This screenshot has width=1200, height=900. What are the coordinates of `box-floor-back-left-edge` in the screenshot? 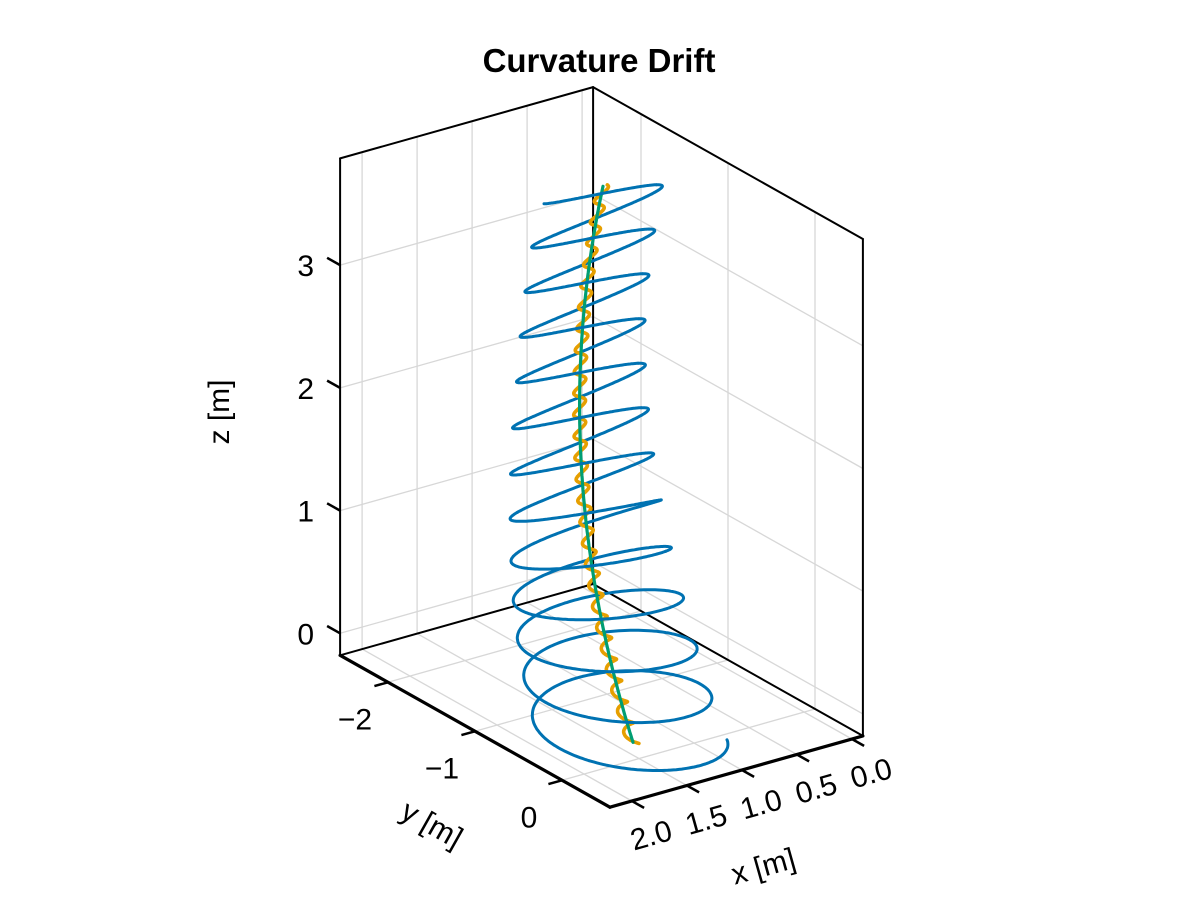 It's located at (467, 620).